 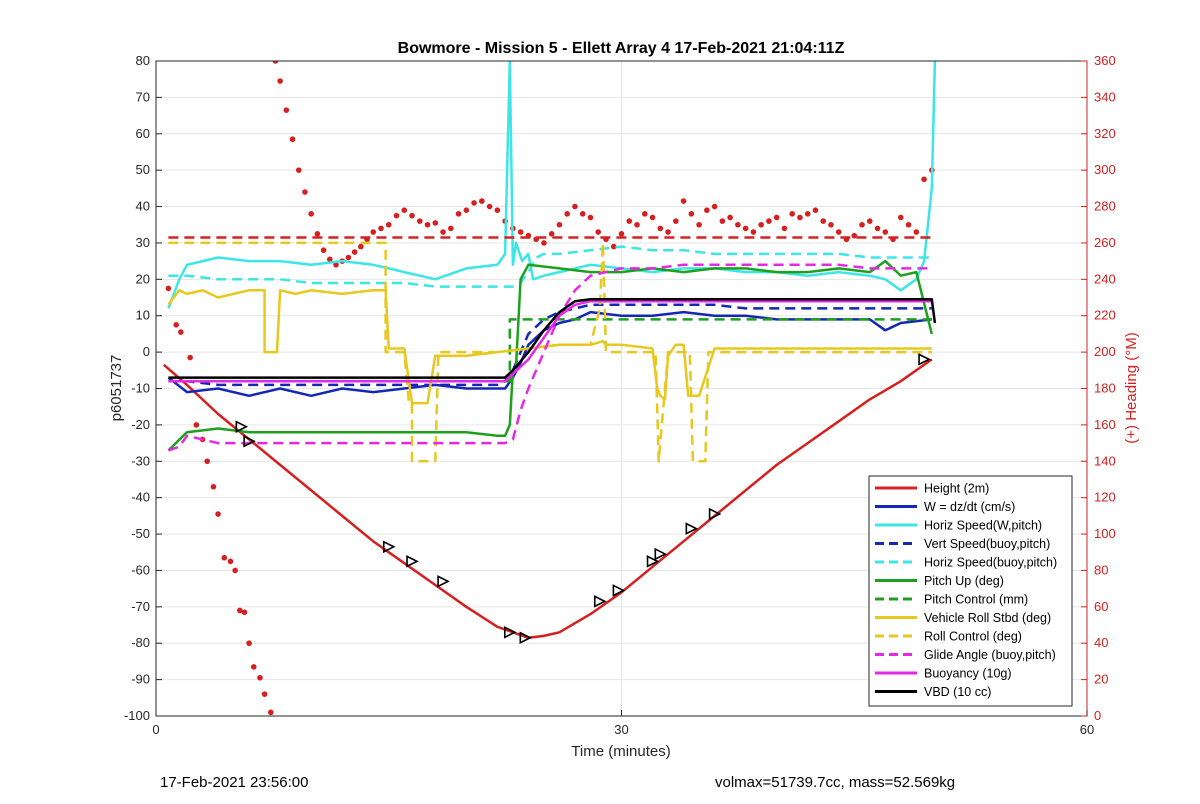 What do you see at coordinates (550, 266) in the screenshot?
I see `series-horiz-speed-buoy-pitch` at bounding box center [550, 266].